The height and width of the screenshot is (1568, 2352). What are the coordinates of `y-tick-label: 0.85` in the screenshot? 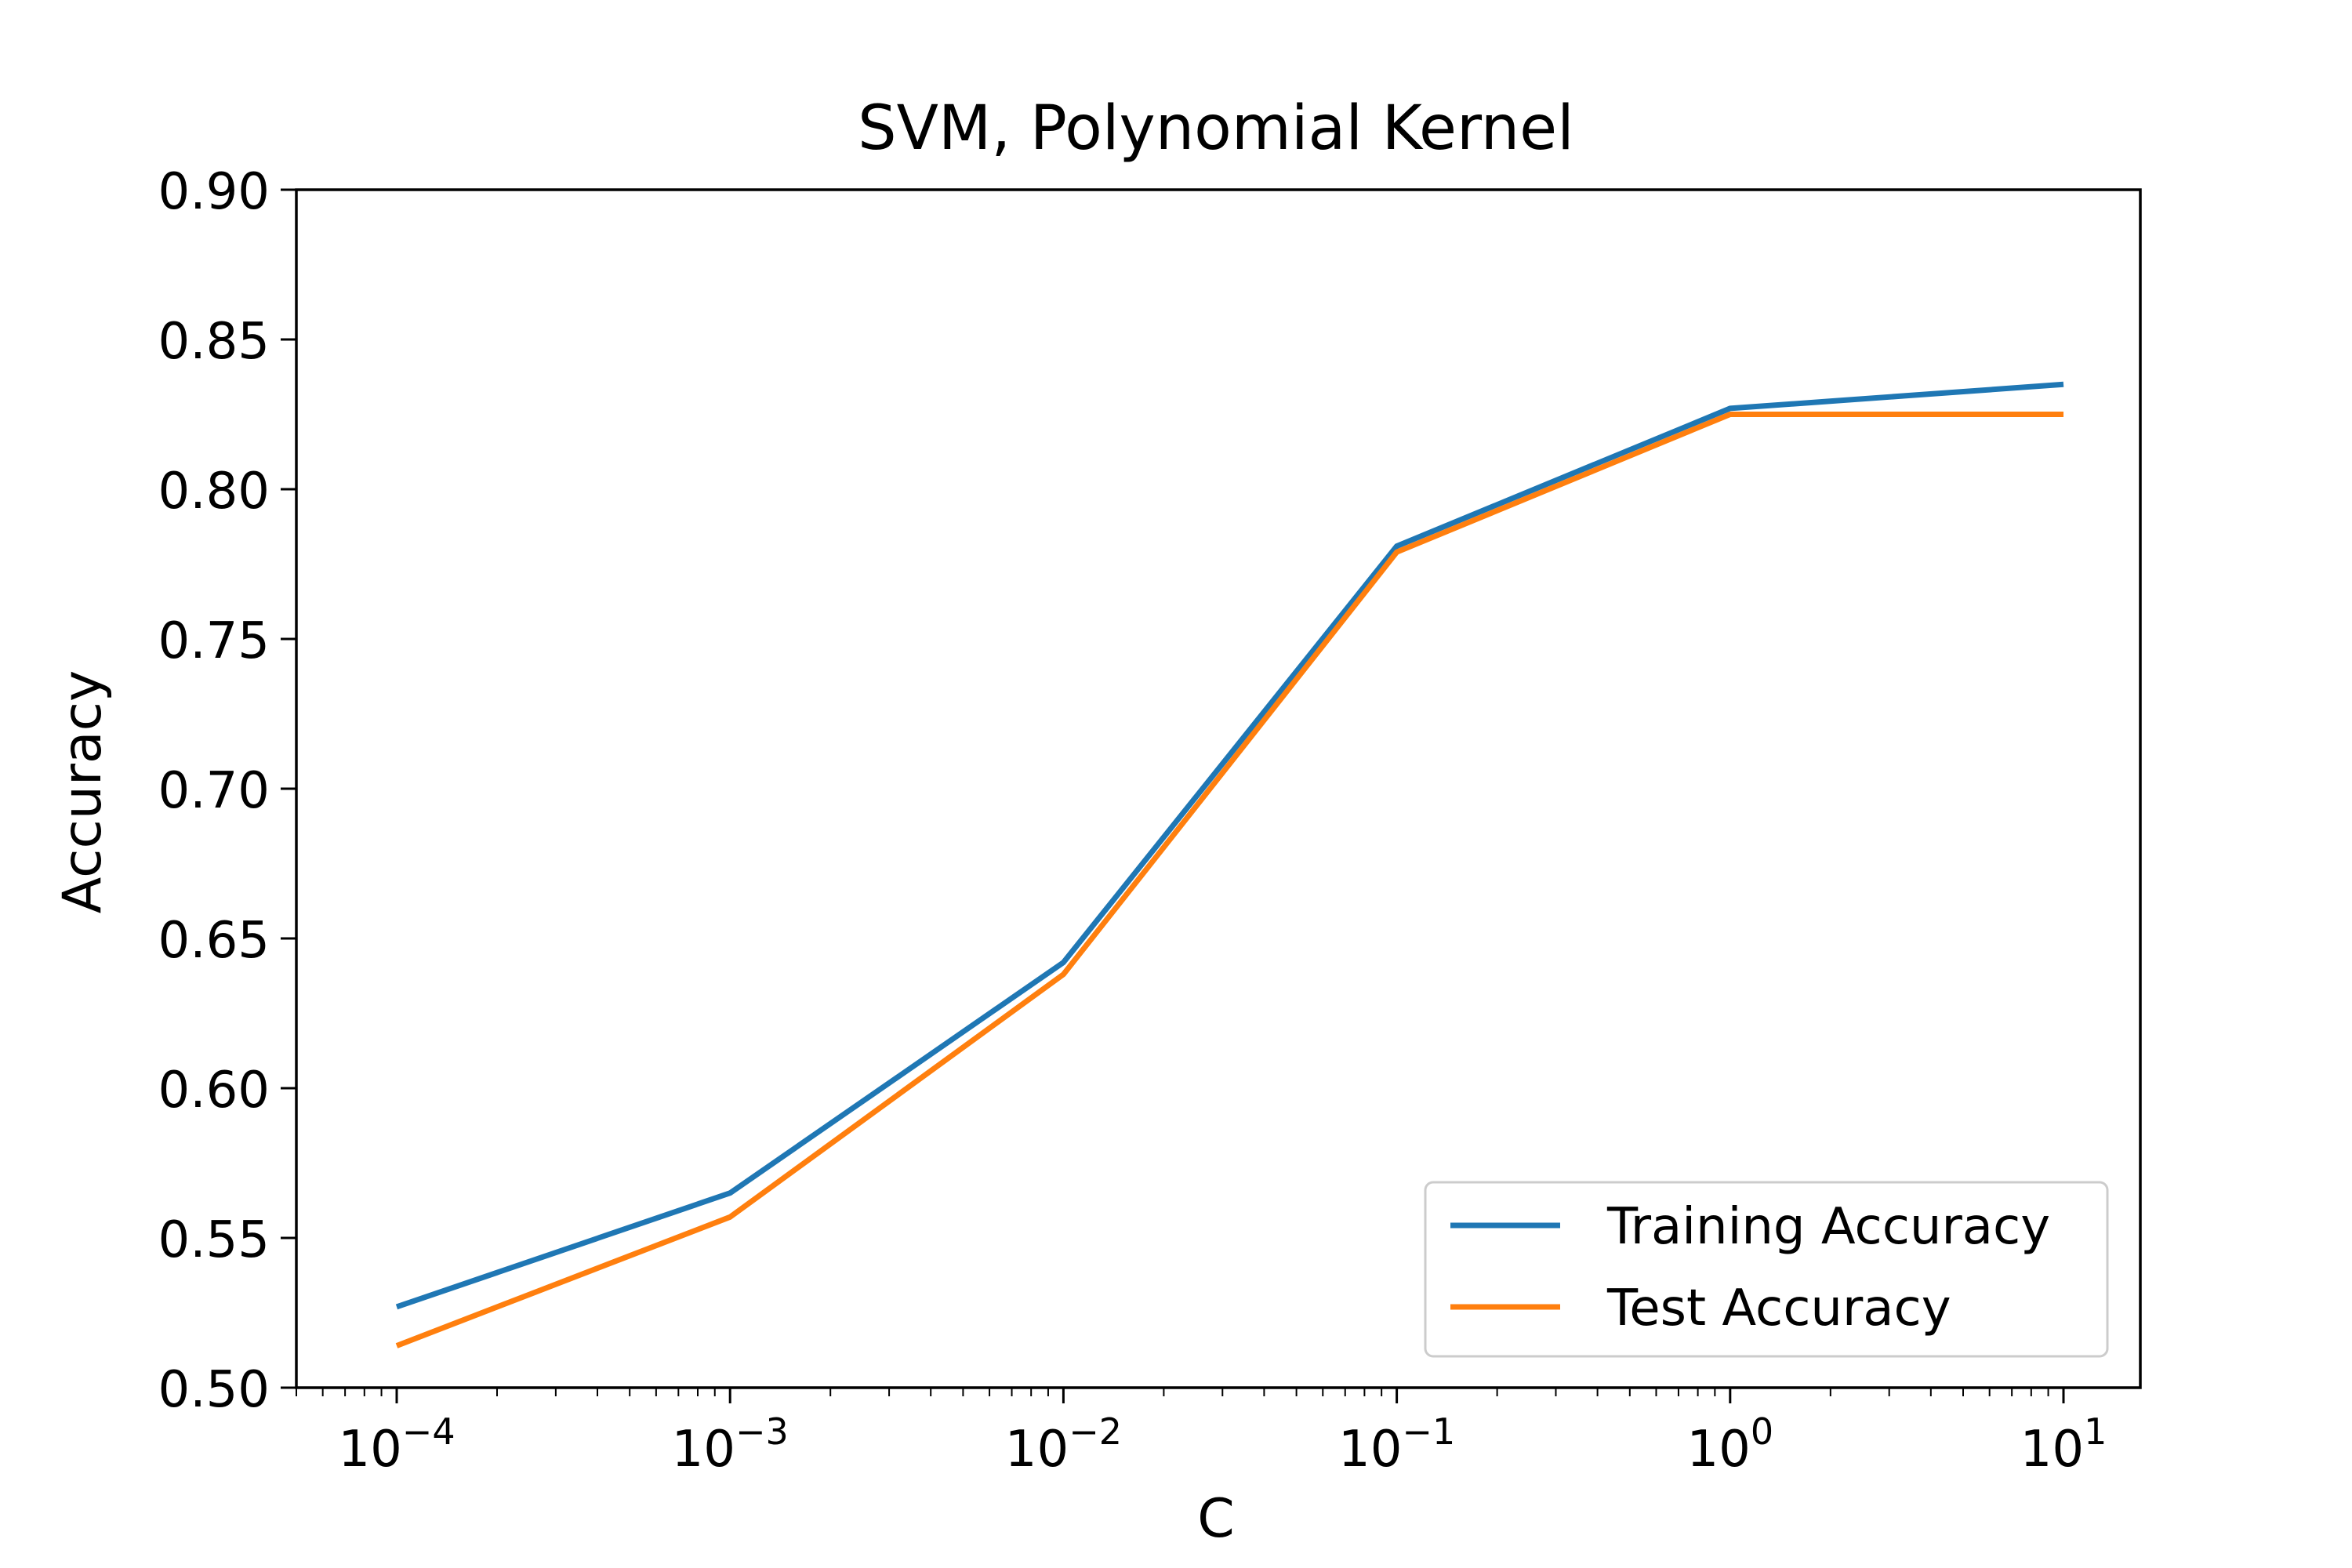 It's located at (214, 342).